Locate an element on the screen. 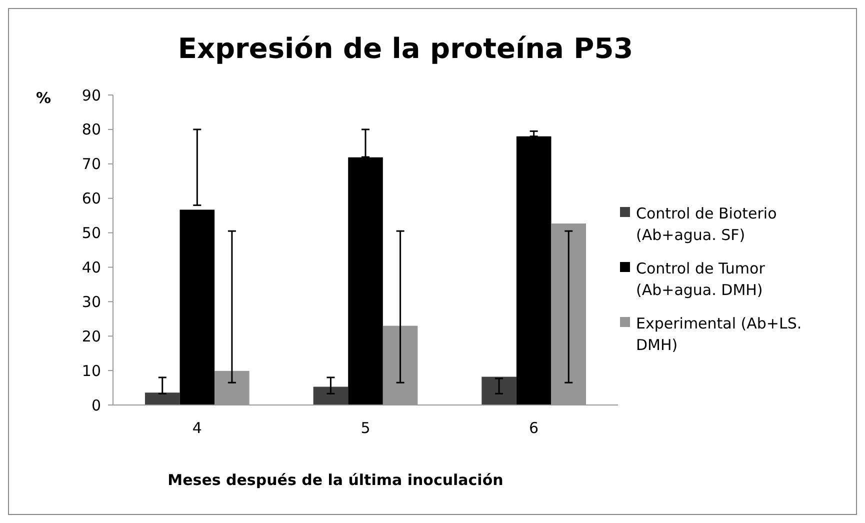 The image size is (865, 523). y-tick-label: 50 is located at coordinates (91, 233).